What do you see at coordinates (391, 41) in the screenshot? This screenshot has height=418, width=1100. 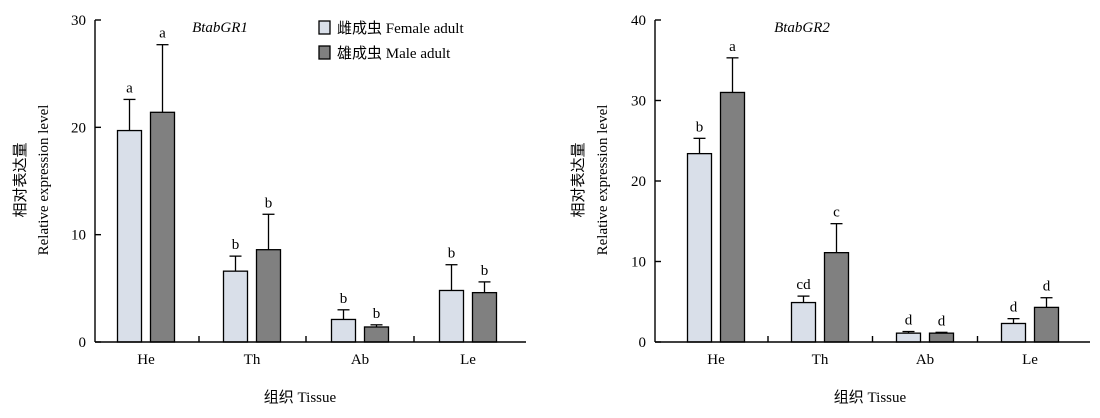 I see `legend: 雌成虫 Female adult 雄成虫 Male adult` at bounding box center [391, 41].